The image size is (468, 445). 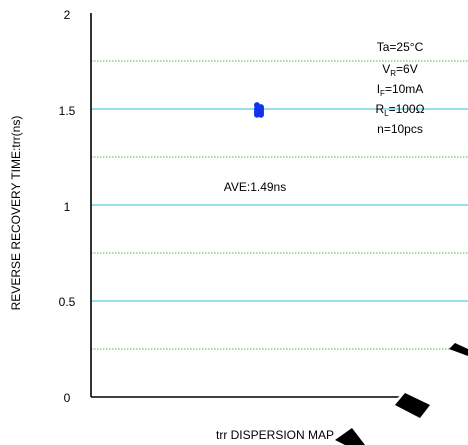 I want to click on y-tick-label-2: 2, so click(x=67, y=15).